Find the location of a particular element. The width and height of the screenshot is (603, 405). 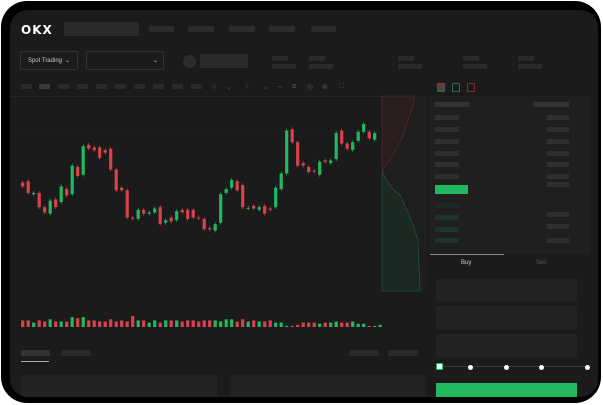

line-icon: ⊦ is located at coordinates (248, 87).